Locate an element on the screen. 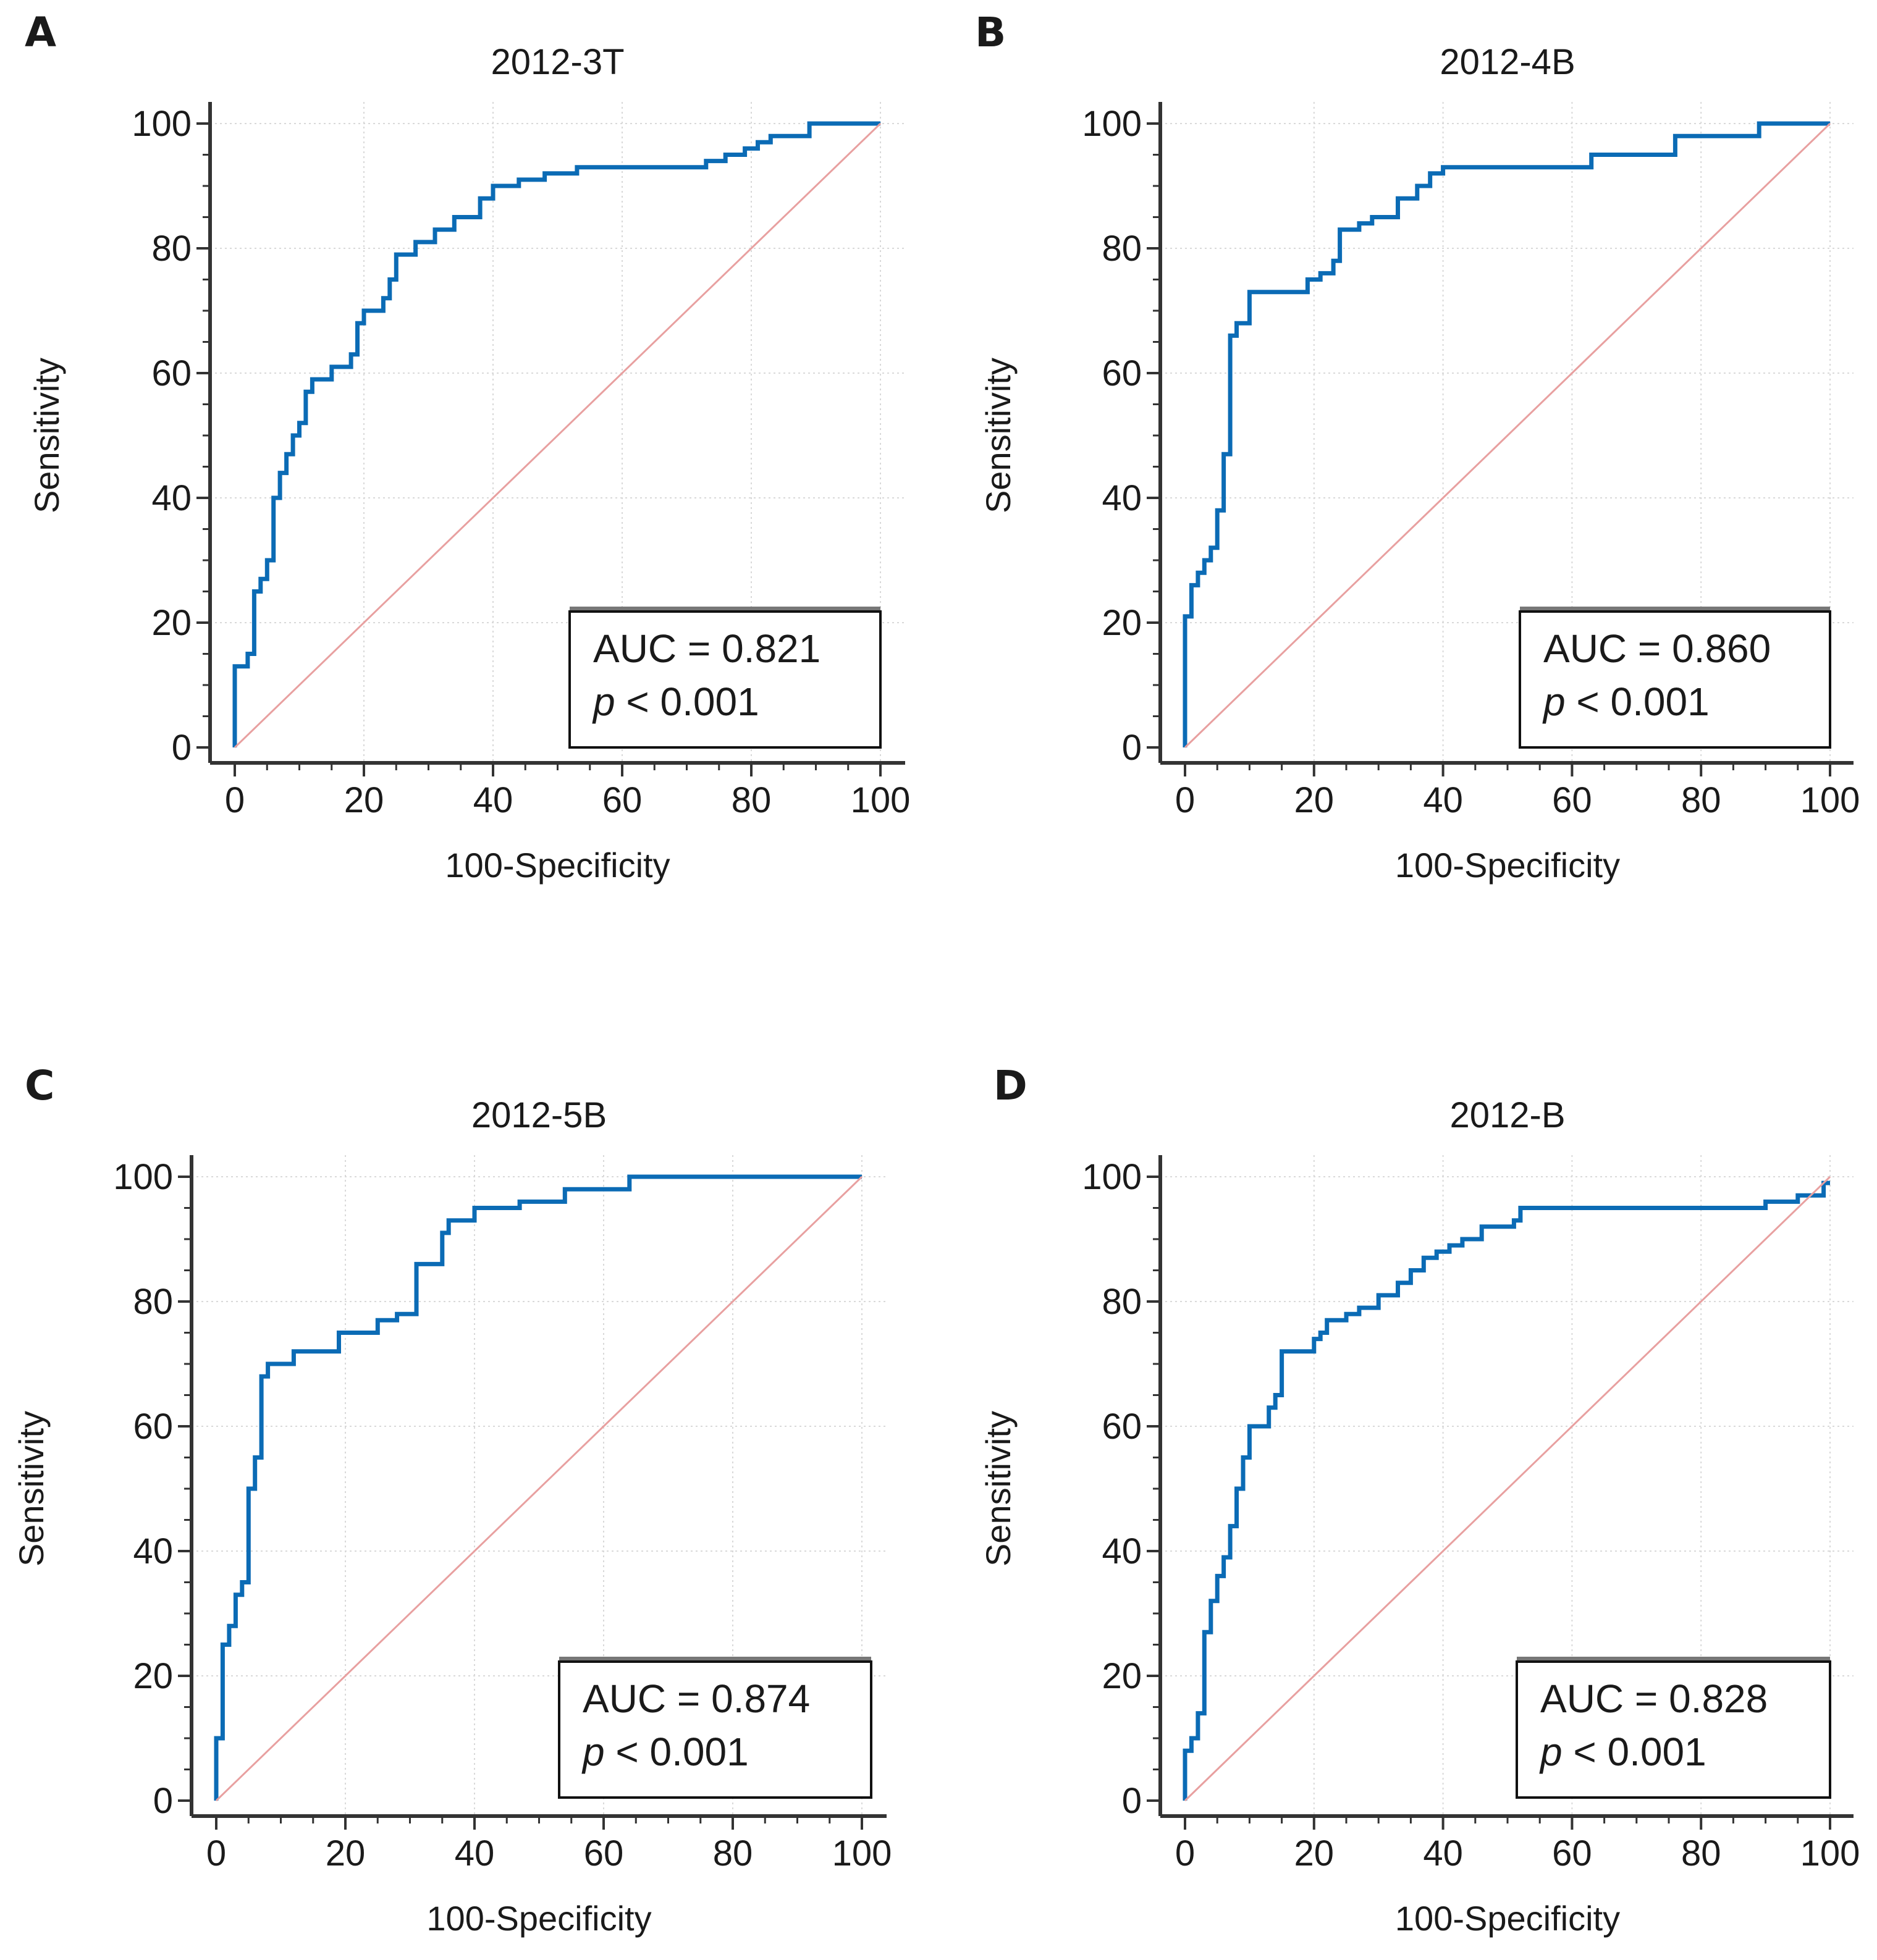 This screenshot has height=1960, width=1877. panel-letter: C is located at coordinates (40, 1085).